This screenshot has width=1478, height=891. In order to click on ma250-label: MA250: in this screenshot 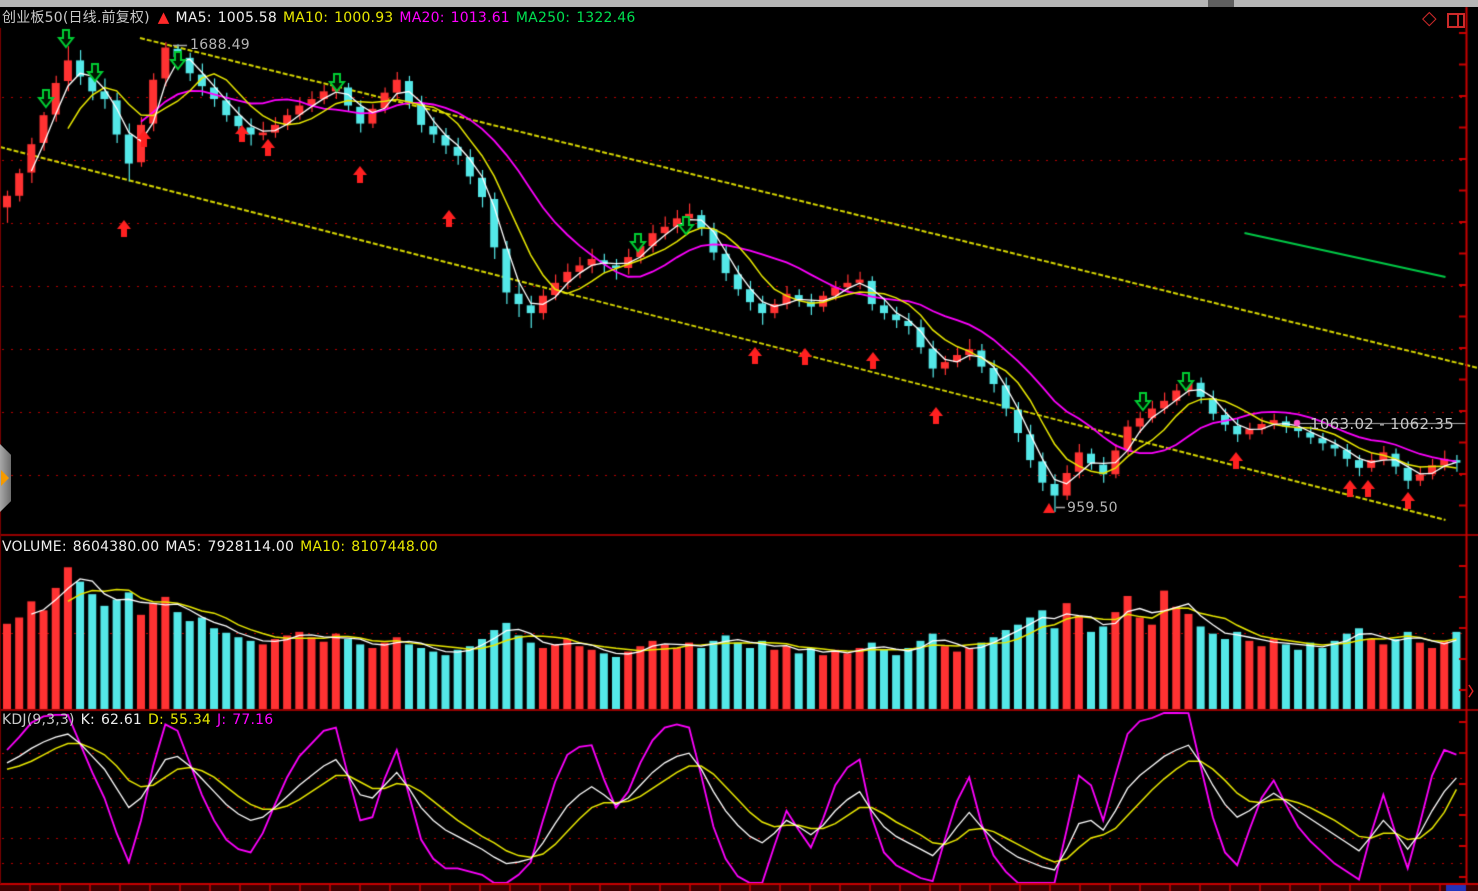, I will do `click(543, 18)`.